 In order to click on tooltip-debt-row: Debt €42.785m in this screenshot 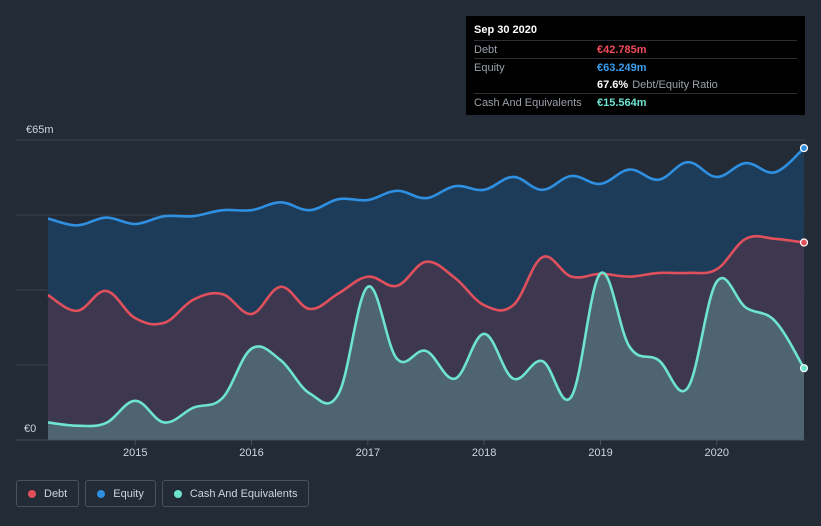, I will do `click(635, 49)`.